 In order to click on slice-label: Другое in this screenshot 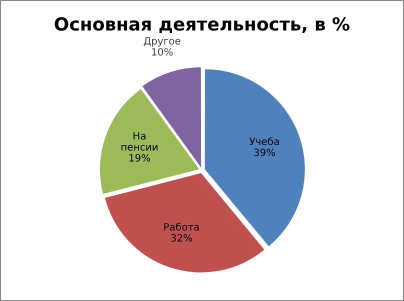, I will do `click(162, 42)`.